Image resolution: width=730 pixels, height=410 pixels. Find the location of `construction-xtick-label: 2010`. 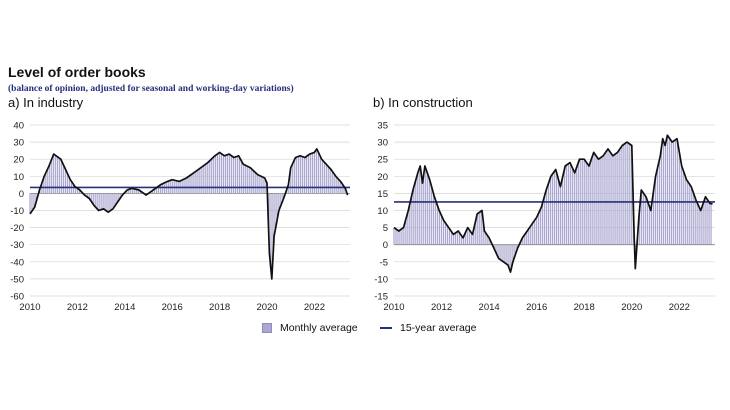

construction-xtick-label: 2010 is located at coordinates (393, 307).